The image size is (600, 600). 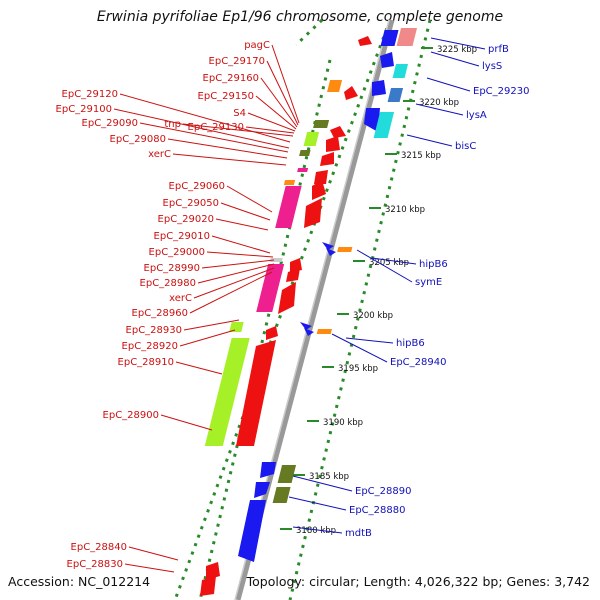 I want to click on gene-label: symE, so click(x=428, y=282).